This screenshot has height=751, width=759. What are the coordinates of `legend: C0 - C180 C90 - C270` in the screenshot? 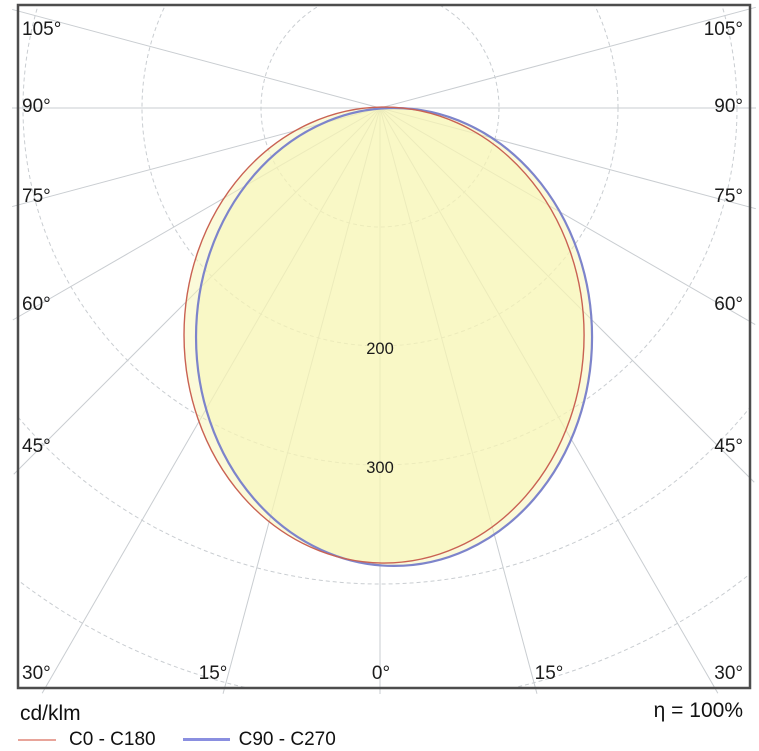 It's located at (177, 739).